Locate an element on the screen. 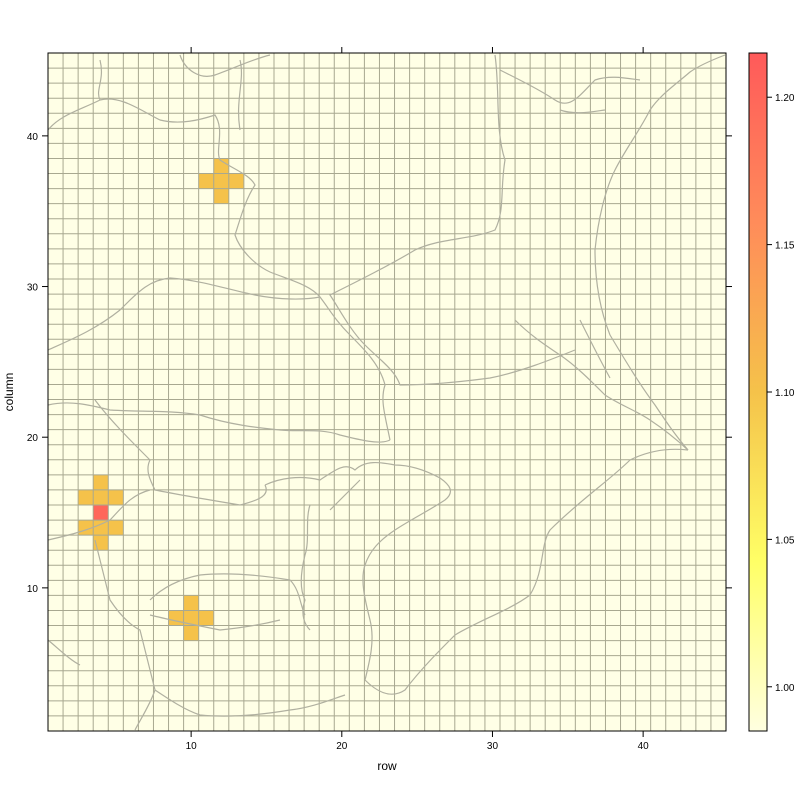 This screenshot has width=800, height=800. color-key-tick-label: 1.20 is located at coordinates (785, 98).